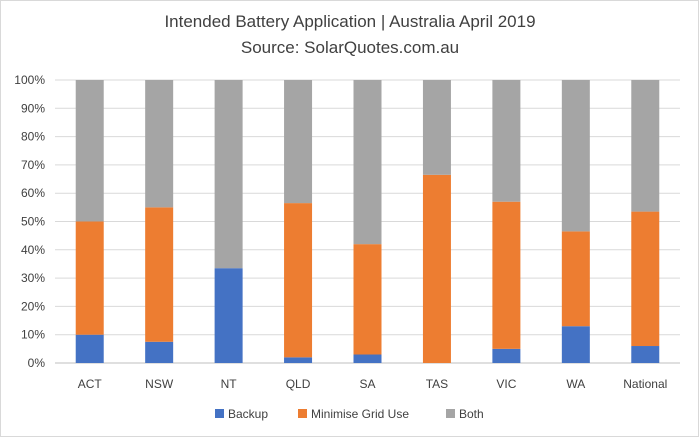  What do you see at coordinates (219, 413) in the screenshot?
I see `legend-swatch-backup` at bounding box center [219, 413].